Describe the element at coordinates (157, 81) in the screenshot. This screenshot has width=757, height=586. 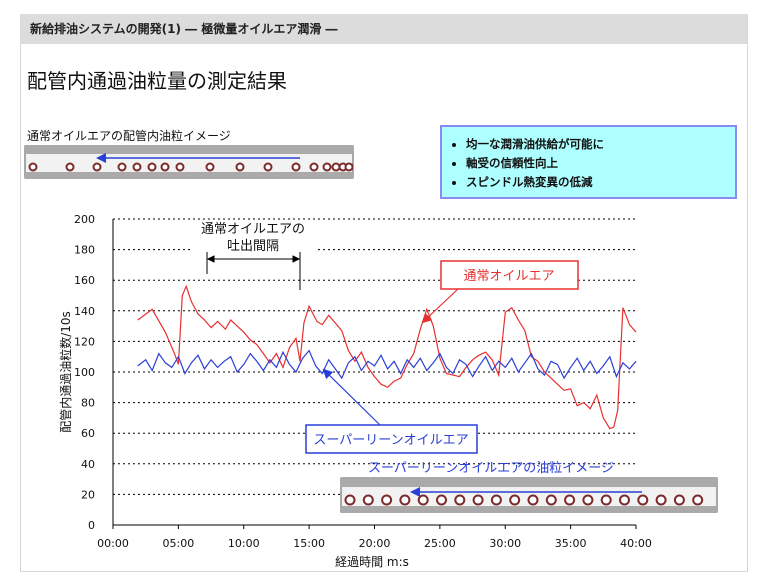
I see `page-title: 配管内通過油粒量の測定結果` at that location.